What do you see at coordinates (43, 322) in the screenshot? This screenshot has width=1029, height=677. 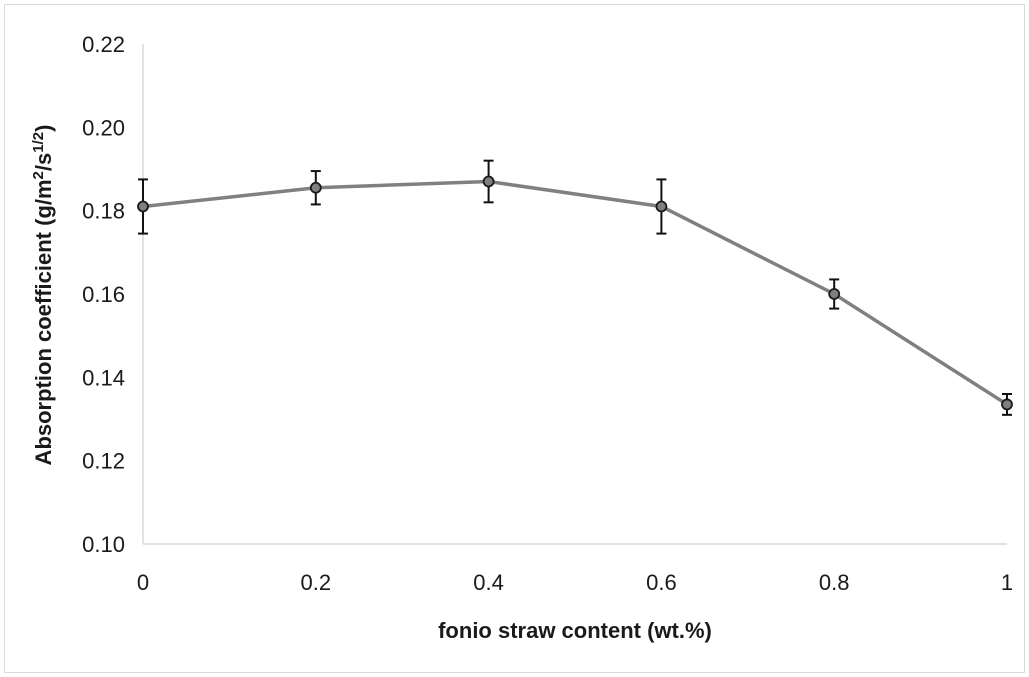 I see `y-axis-title-main: Absorption coefficient (g/m` at bounding box center [43, 322].